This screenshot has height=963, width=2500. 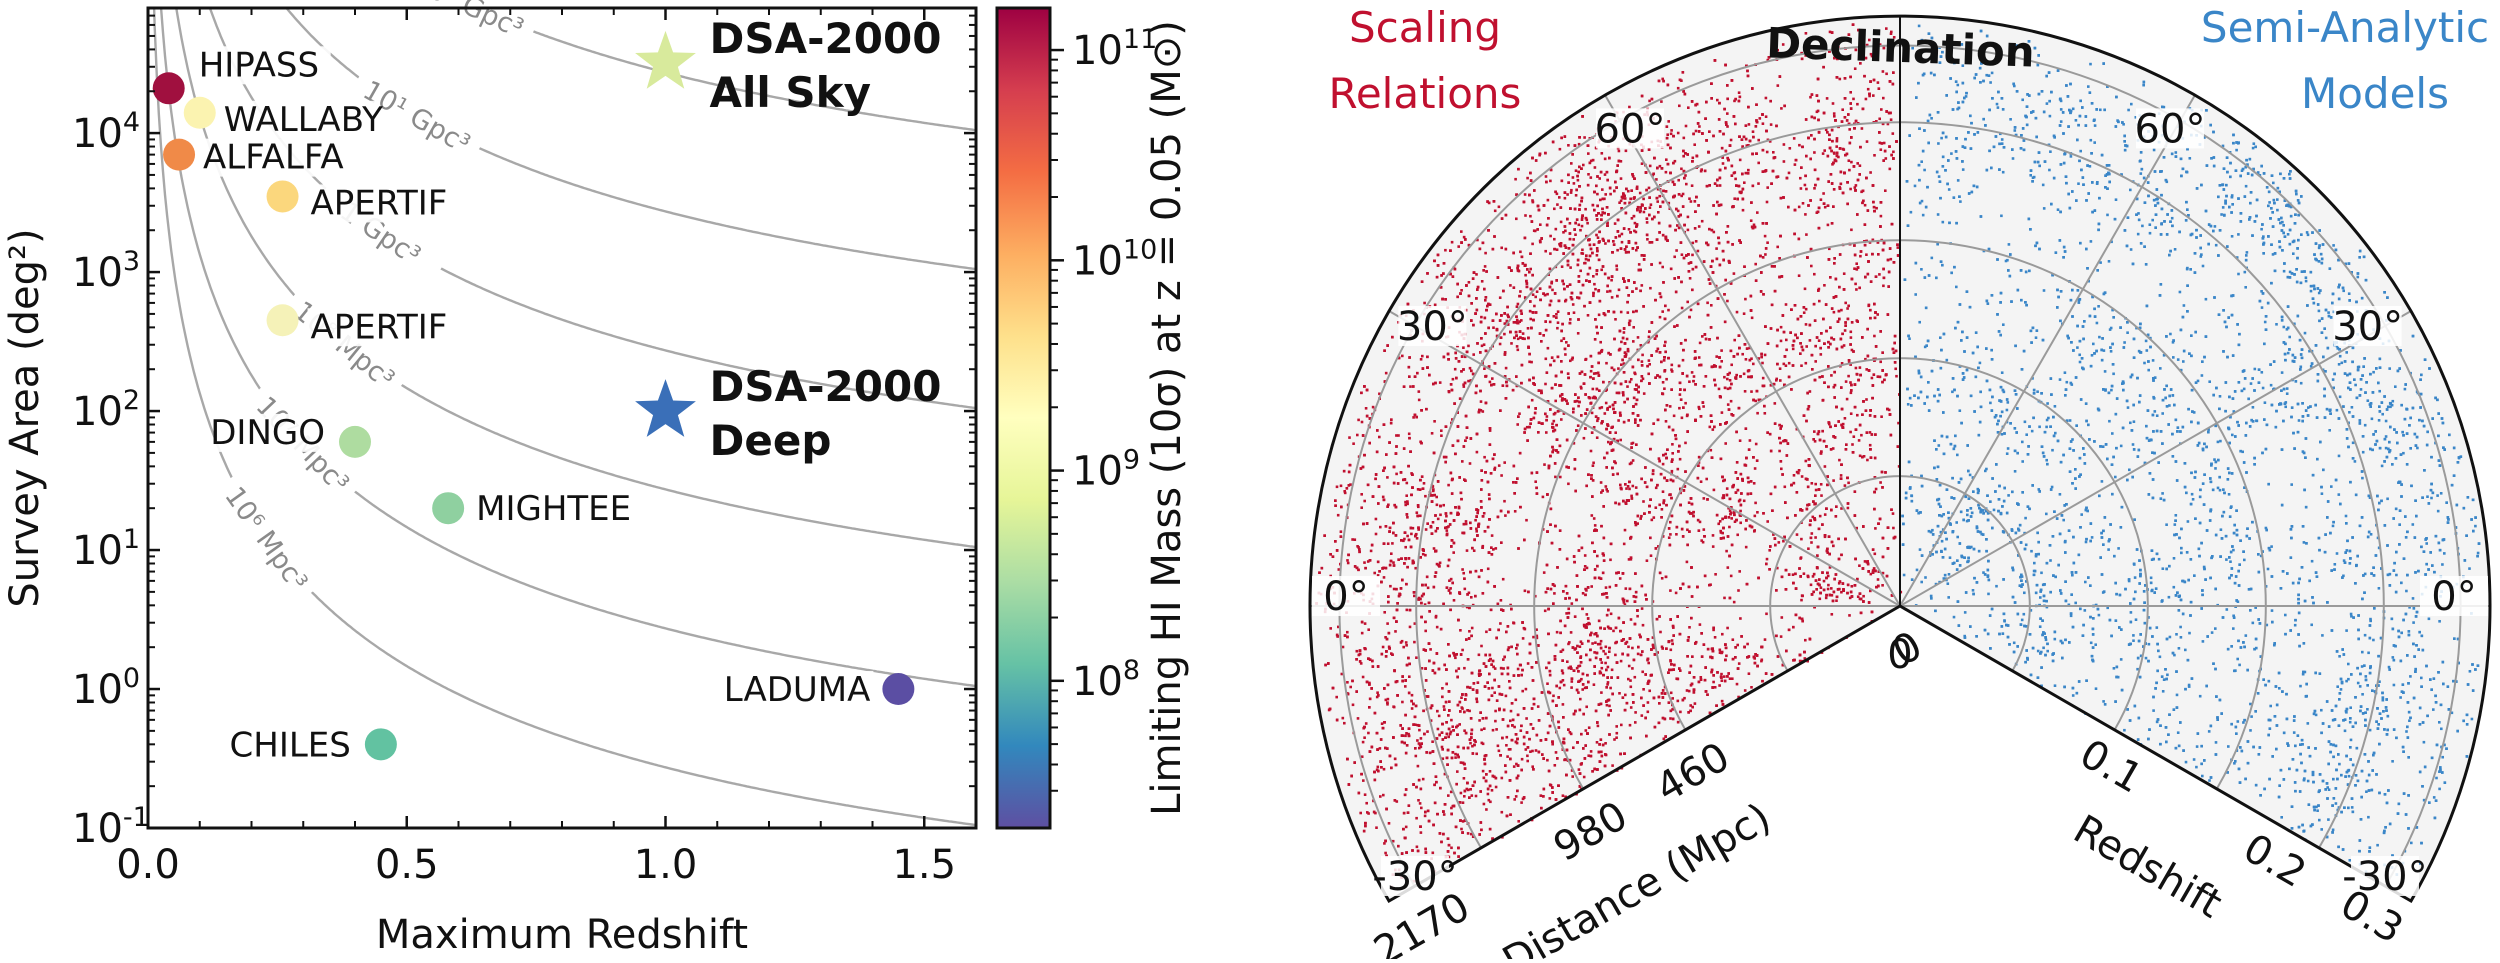 What do you see at coordinates (1106, 680) in the screenshot?
I see `colorbar-tick-label: 108` at bounding box center [1106, 680].